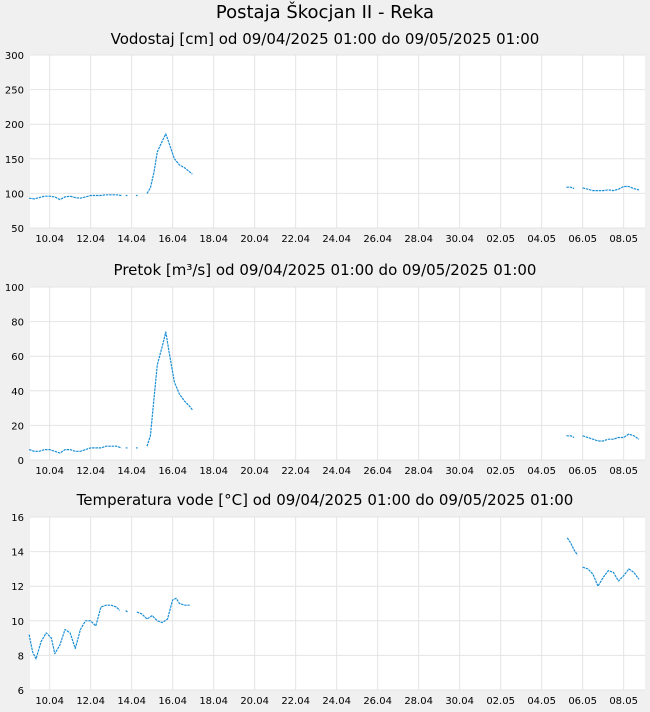  Describe the element at coordinates (17, 229) in the screenshot. I see `y-tick-label: 50` at that location.